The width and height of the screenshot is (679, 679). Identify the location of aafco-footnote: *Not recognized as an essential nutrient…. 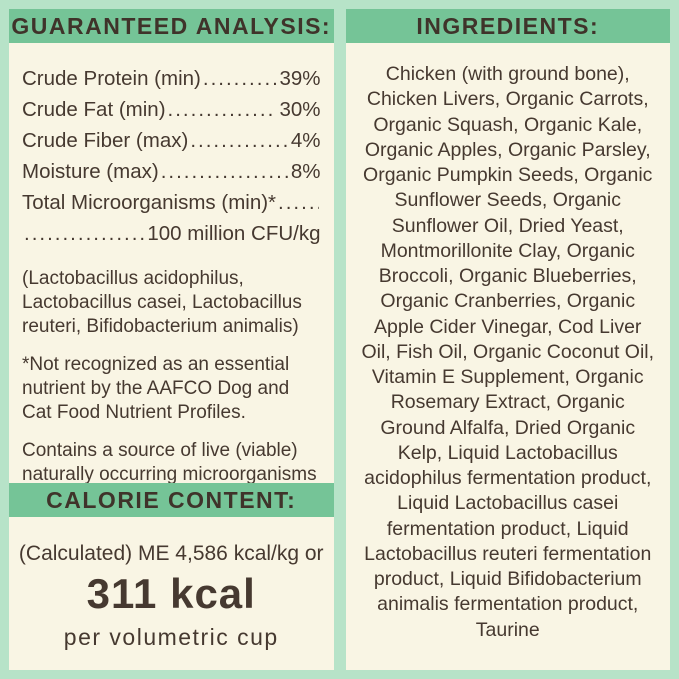
(156, 388).